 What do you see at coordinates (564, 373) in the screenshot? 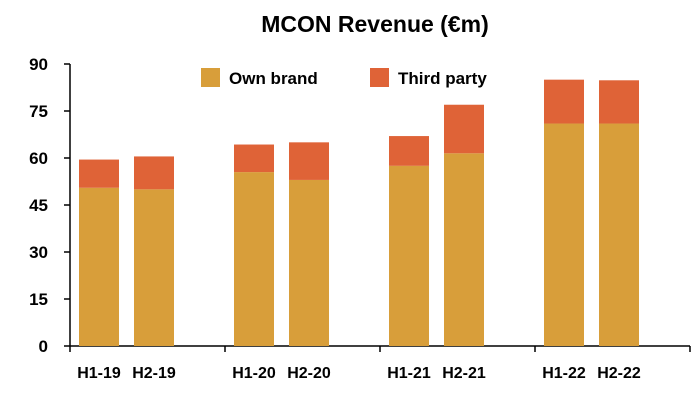
I see `x-category-label: H1-22` at bounding box center [564, 373].